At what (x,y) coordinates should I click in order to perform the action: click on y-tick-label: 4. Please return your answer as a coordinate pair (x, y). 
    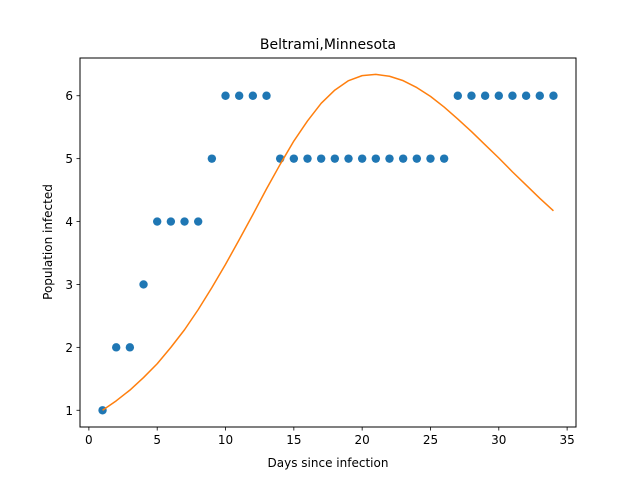
    Looking at the image, I should click on (69, 222).